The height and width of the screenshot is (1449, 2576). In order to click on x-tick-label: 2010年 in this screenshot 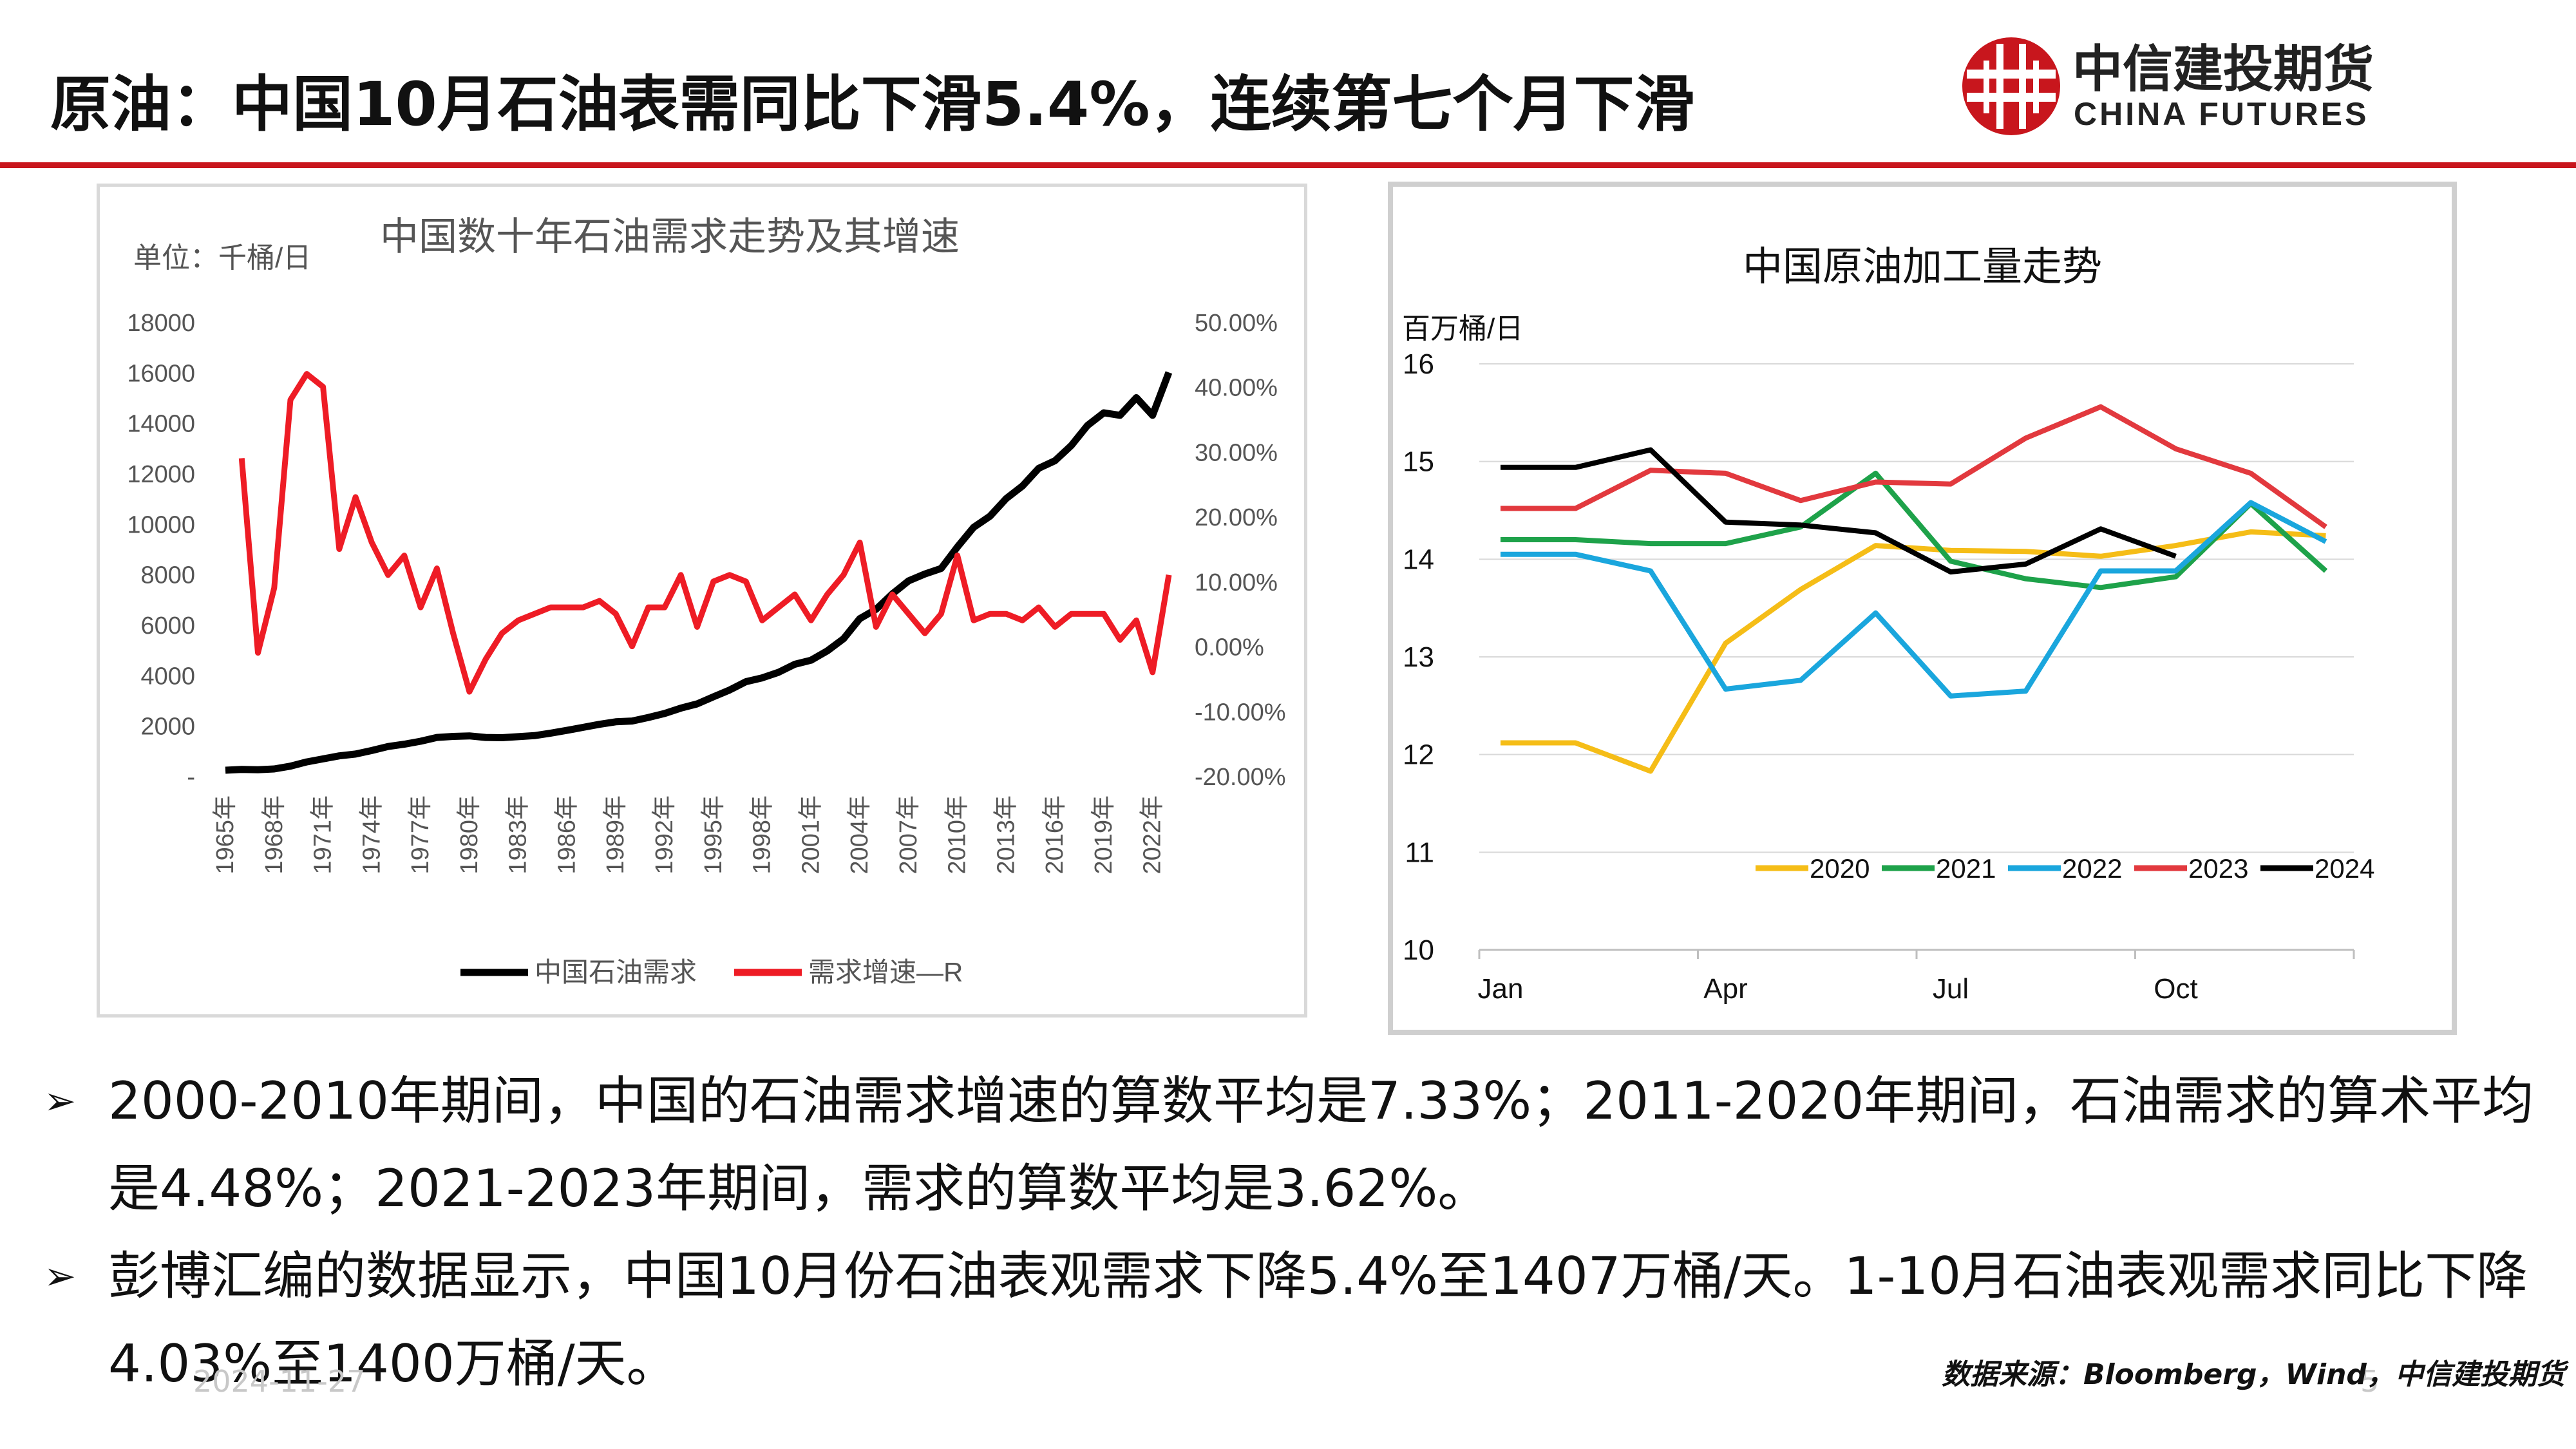, I will do `click(957, 835)`.